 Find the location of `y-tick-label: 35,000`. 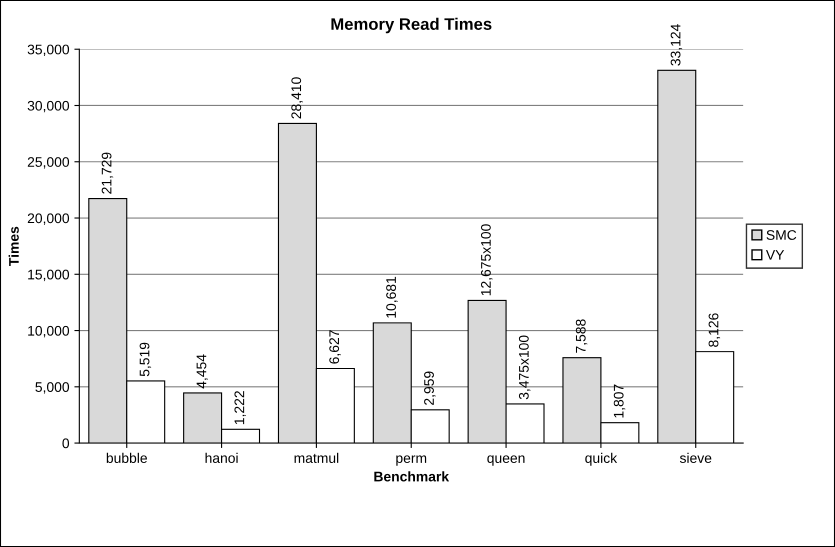

y-tick-label: 35,000 is located at coordinates (49, 50).